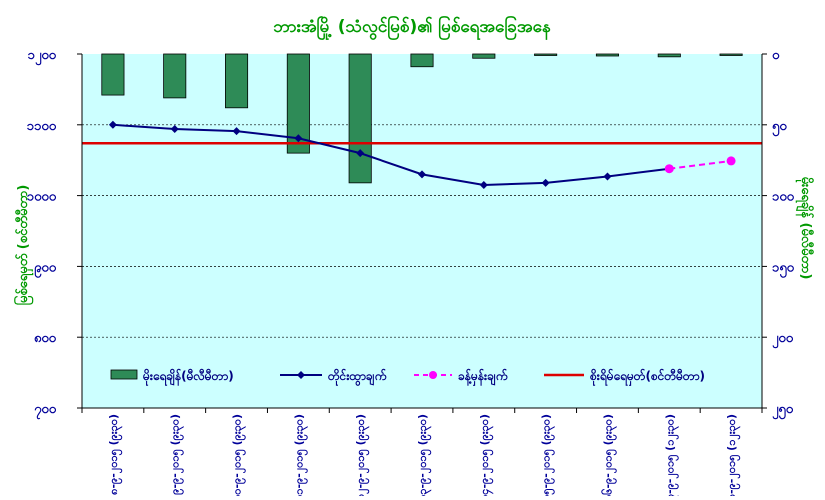  What do you see at coordinates (411, 27) in the screenshot?
I see `chart-title: ဘားအံမြို့ (သံလွင်မြစ်)၏ မြစ်ရေအခြေအနေ` at bounding box center [411, 27].